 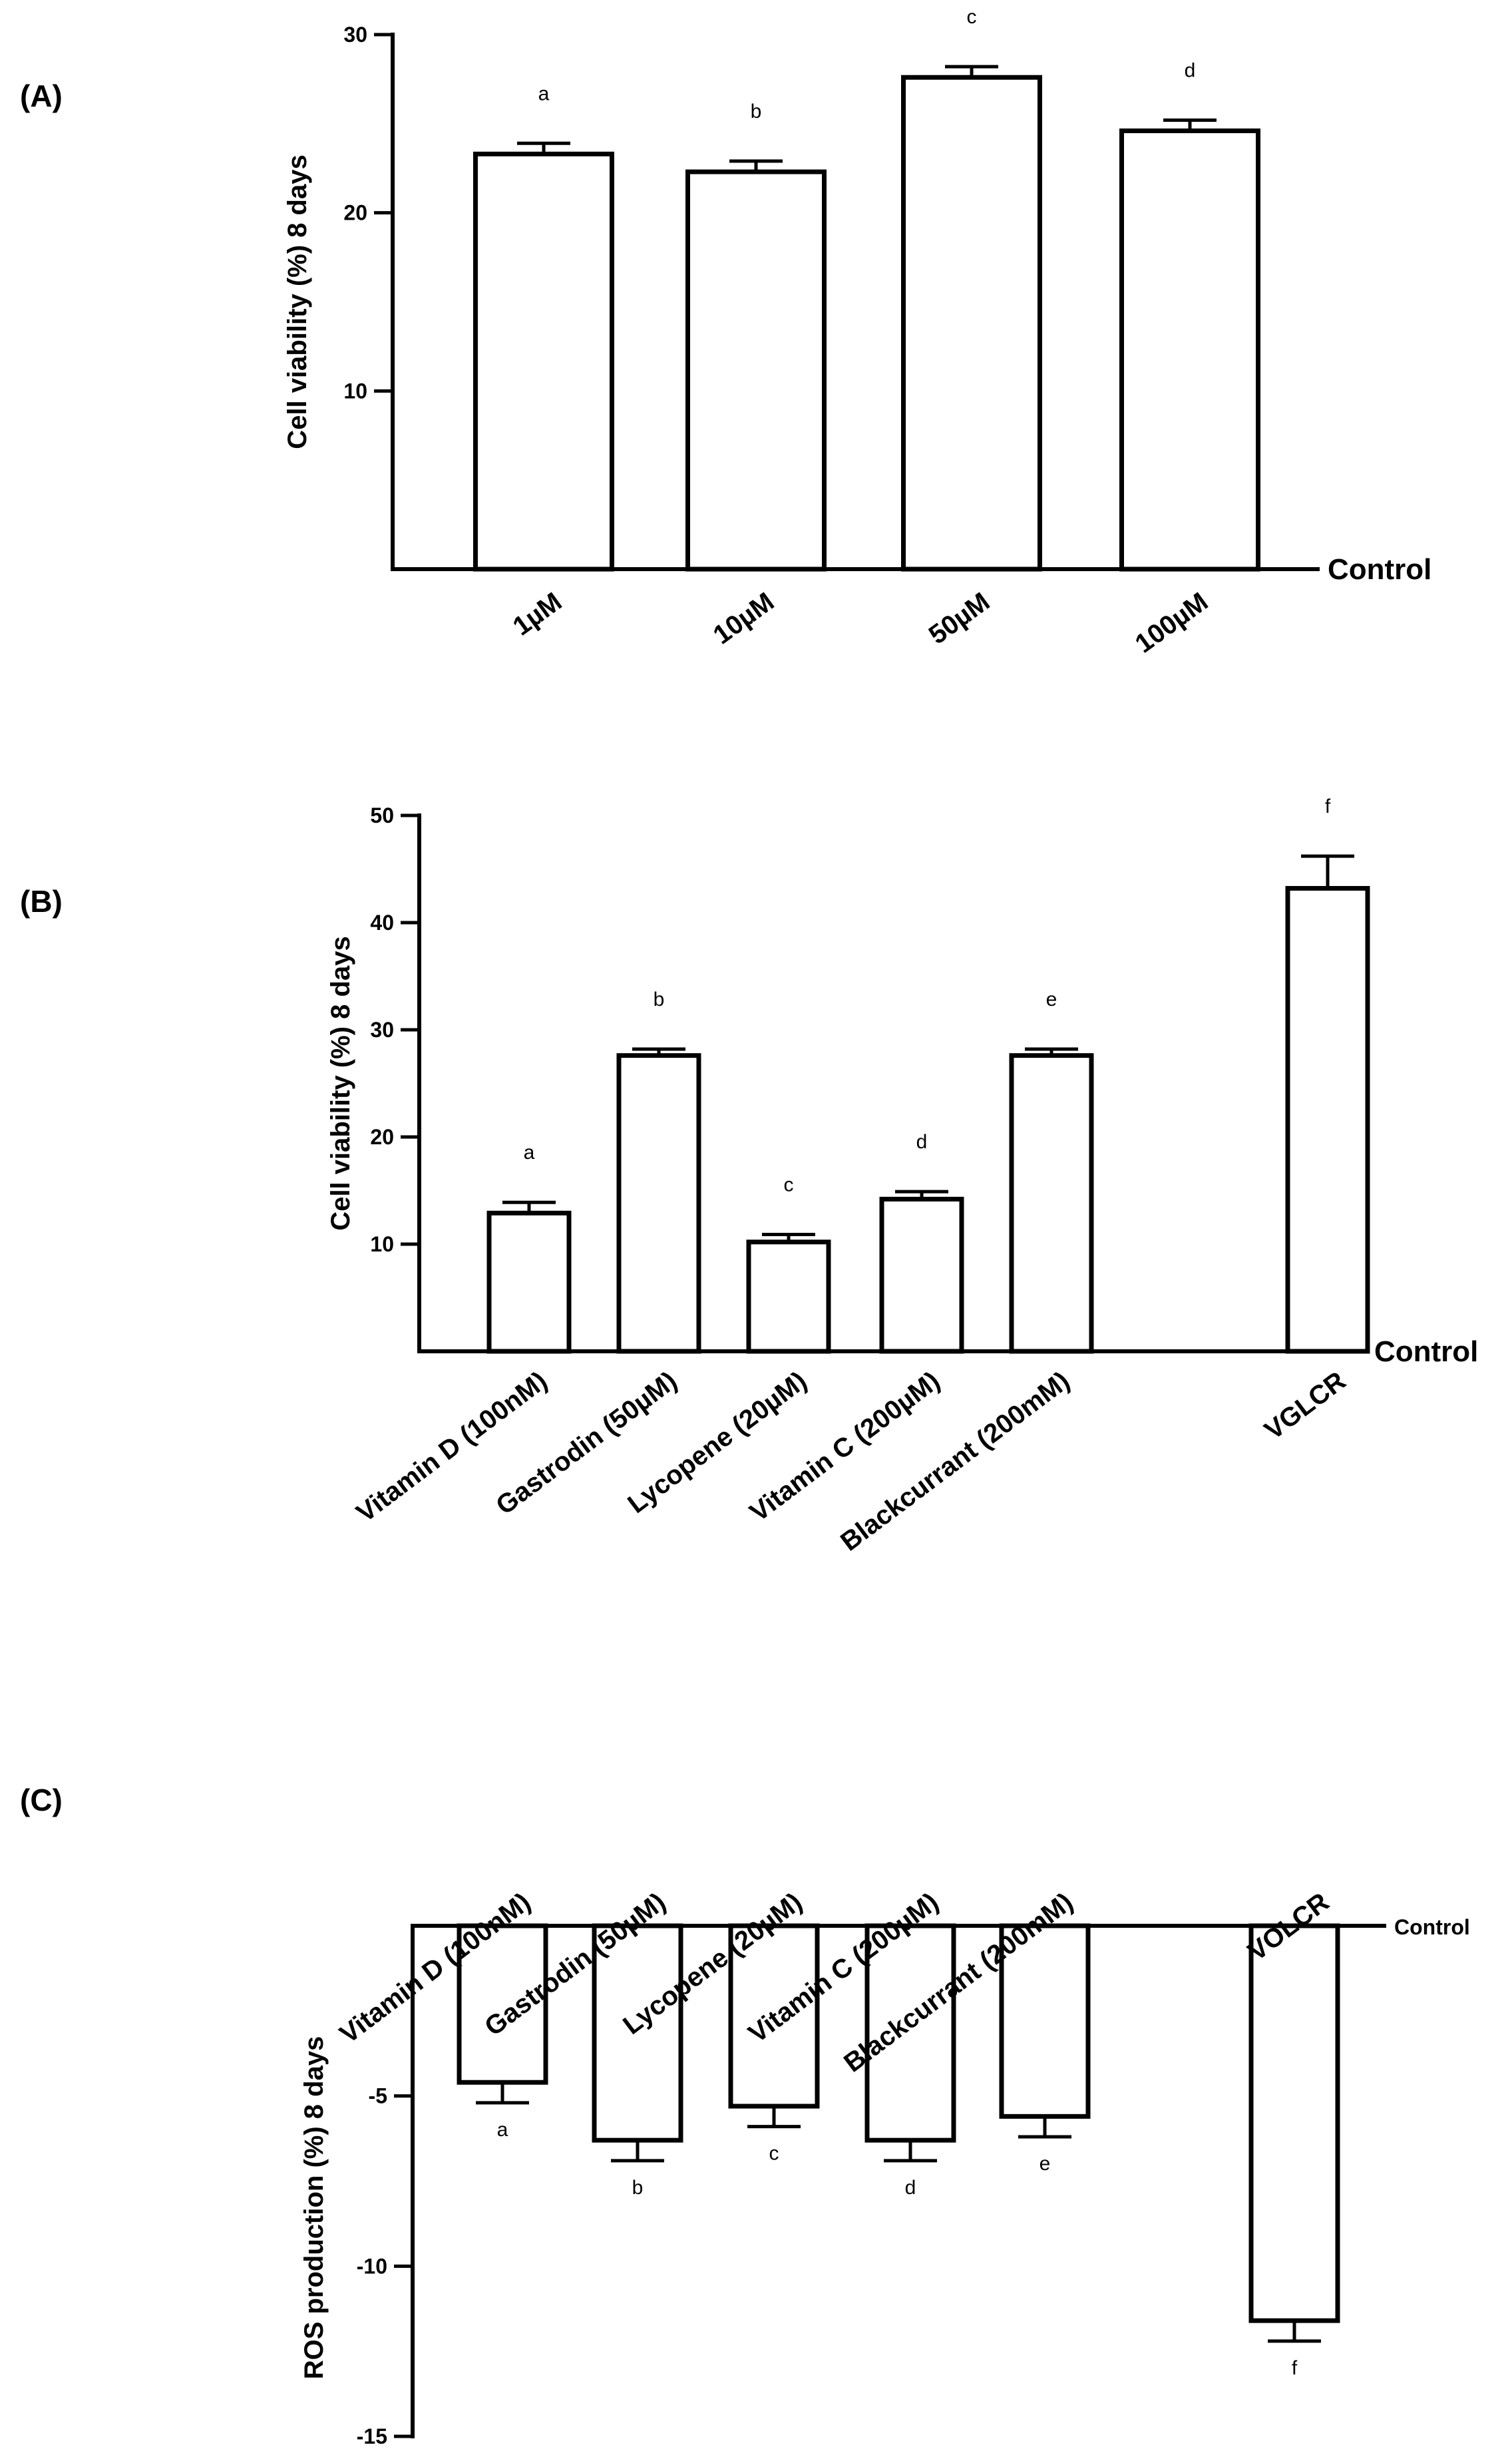 What do you see at coordinates (955, 1461) in the screenshot?
I see `panel-b-x-tick-label: Blackcurrant (200mM)` at bounding box center [955, 1461].